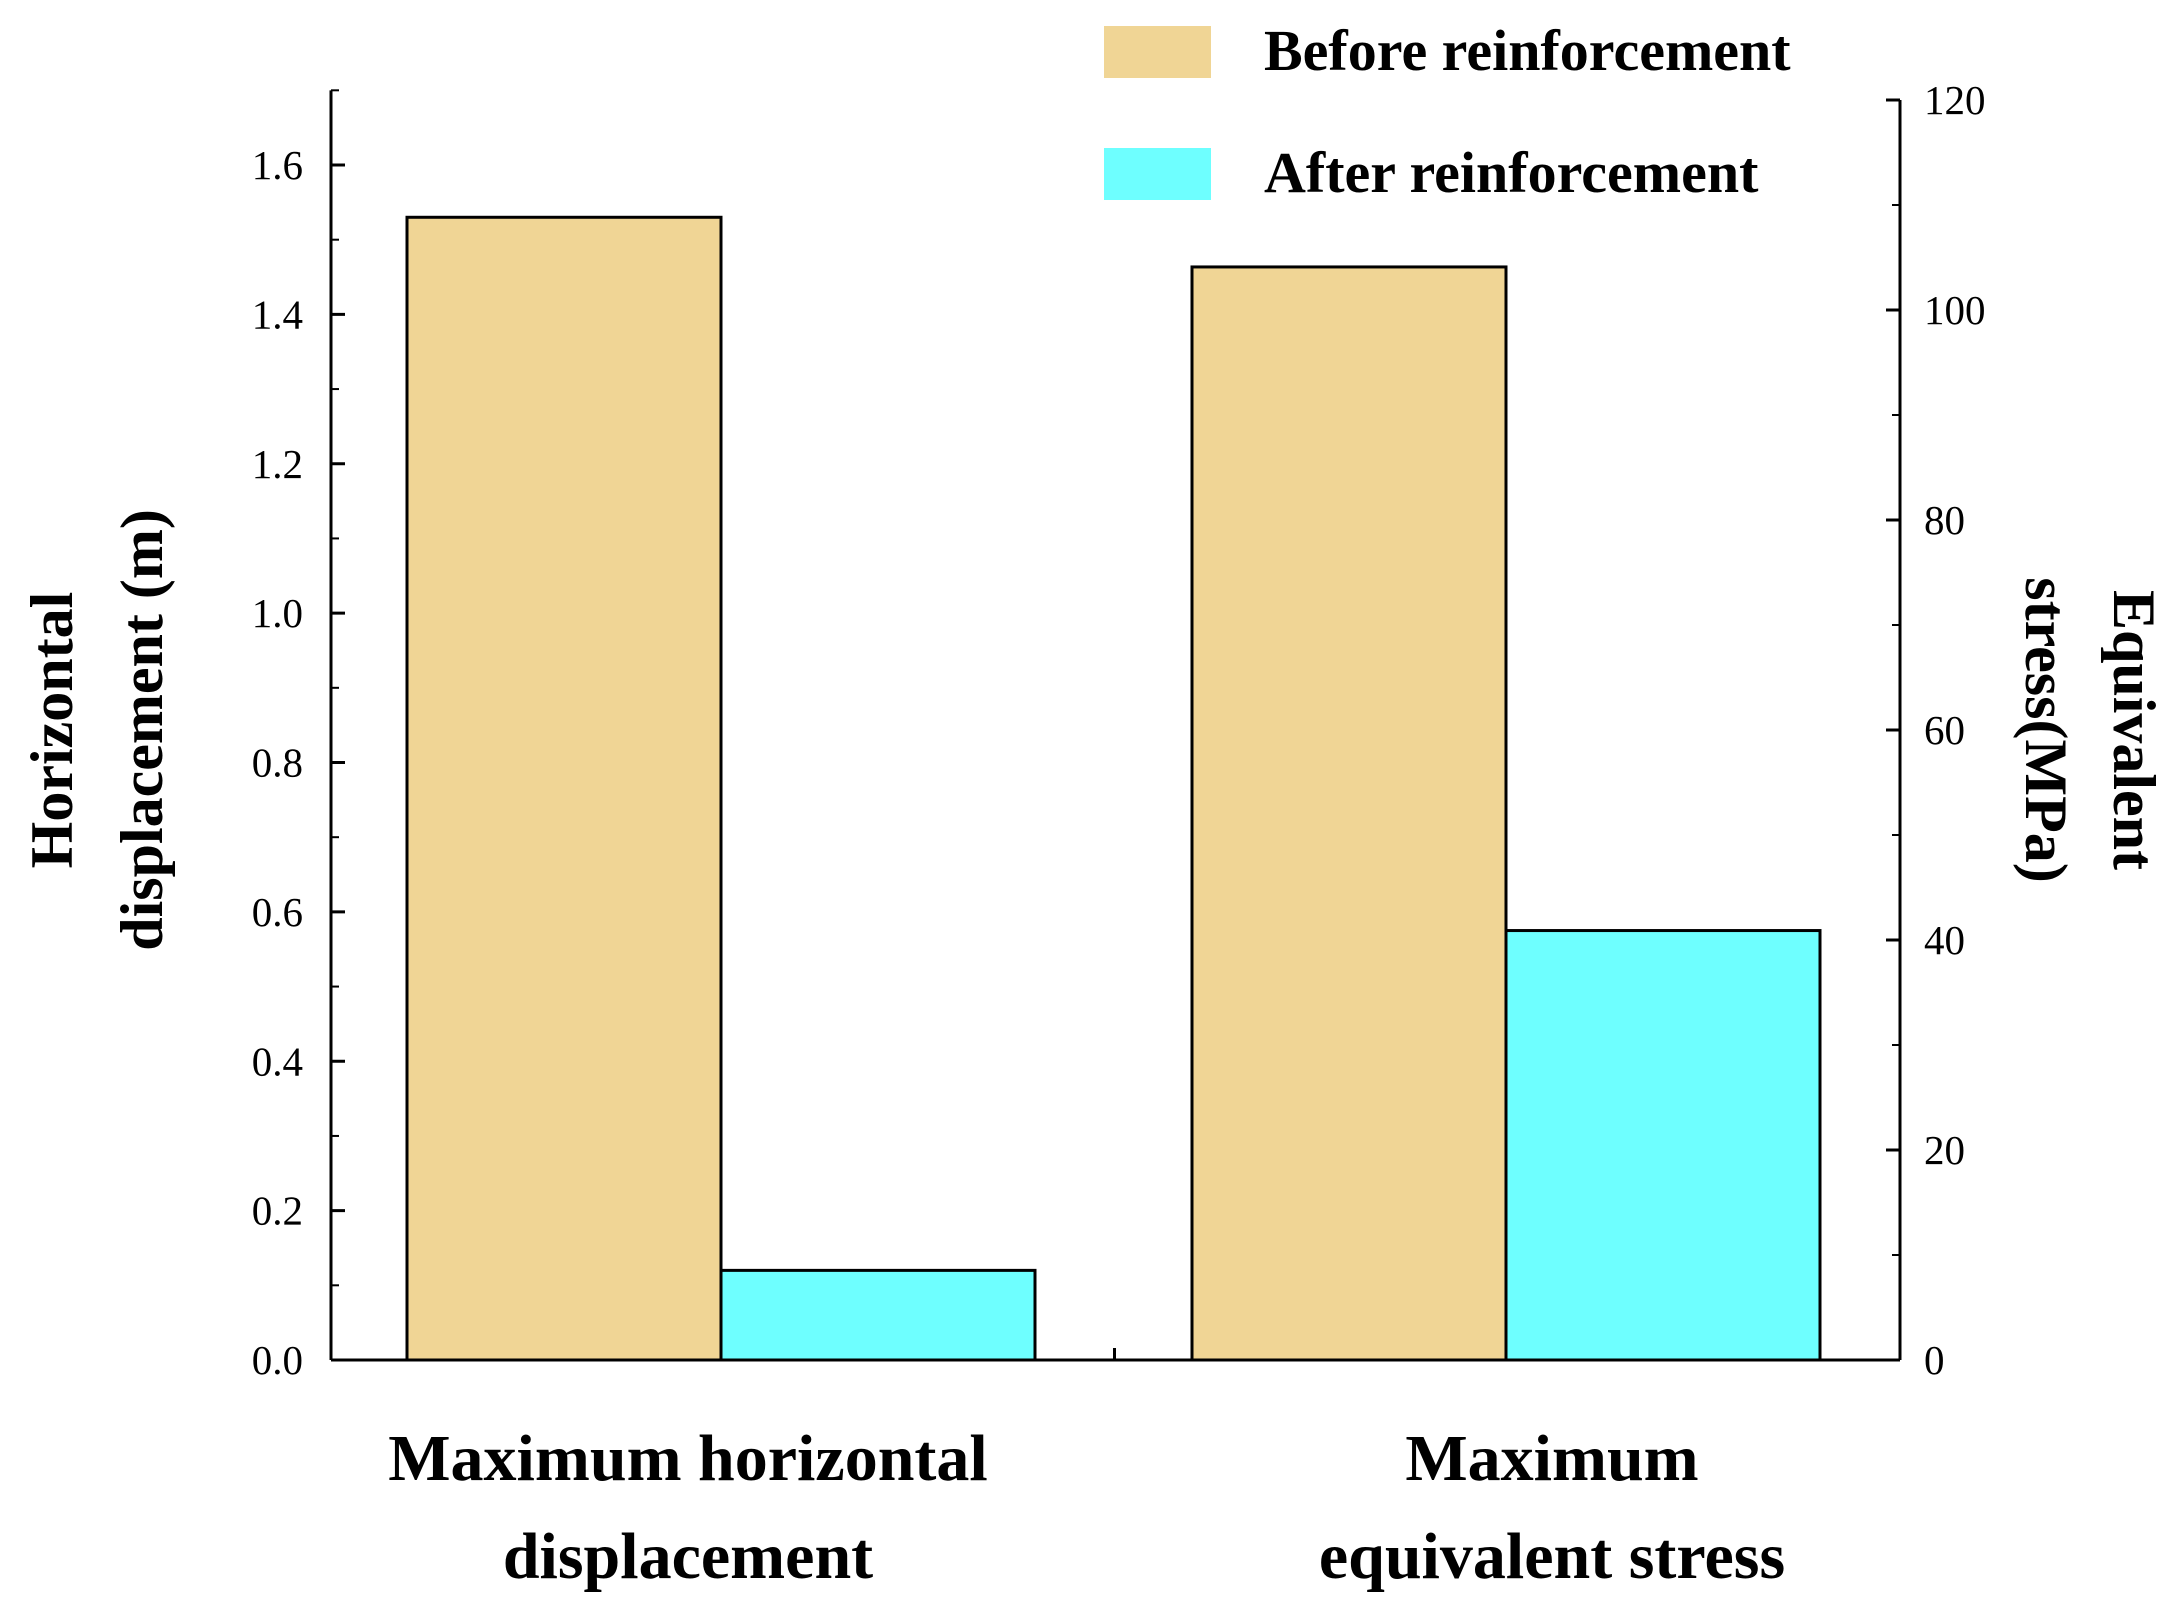 The image size is (2184, 1614). What do you see at coordinates (97, 730) in the screenshot?
I see `left-axis-title: Horizontal displacement (m)` at bounding box center [97, 730].